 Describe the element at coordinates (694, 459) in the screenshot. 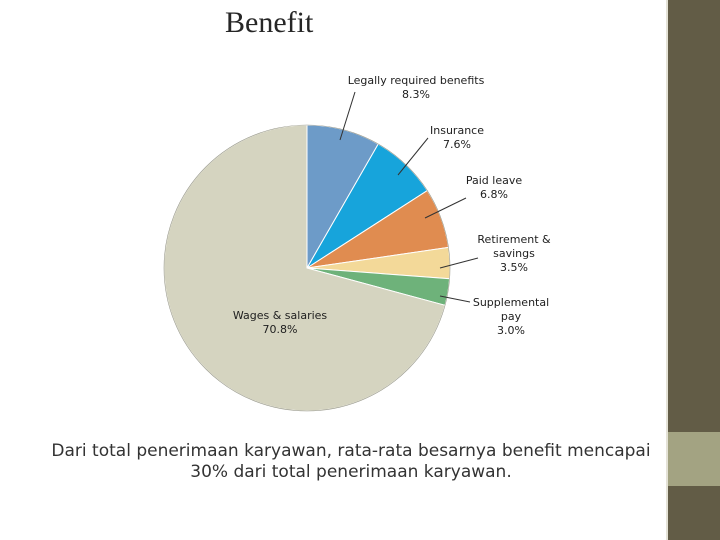

I see `side-decoration-block` at that location.